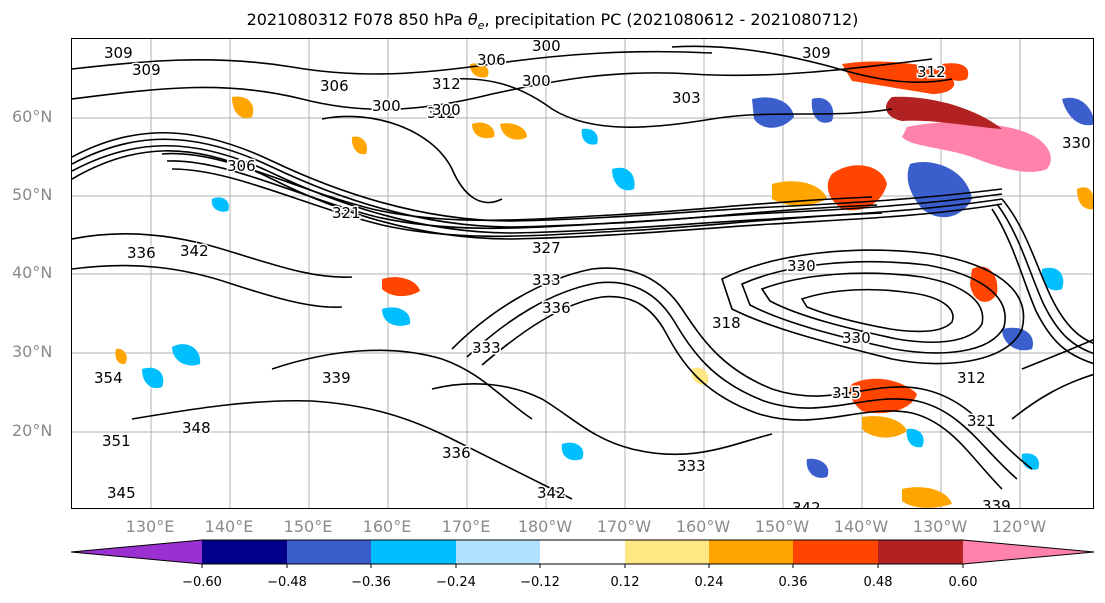 The image size is (1105, 603). I want to click on longitude-label: 170°E, so click(466, 526).